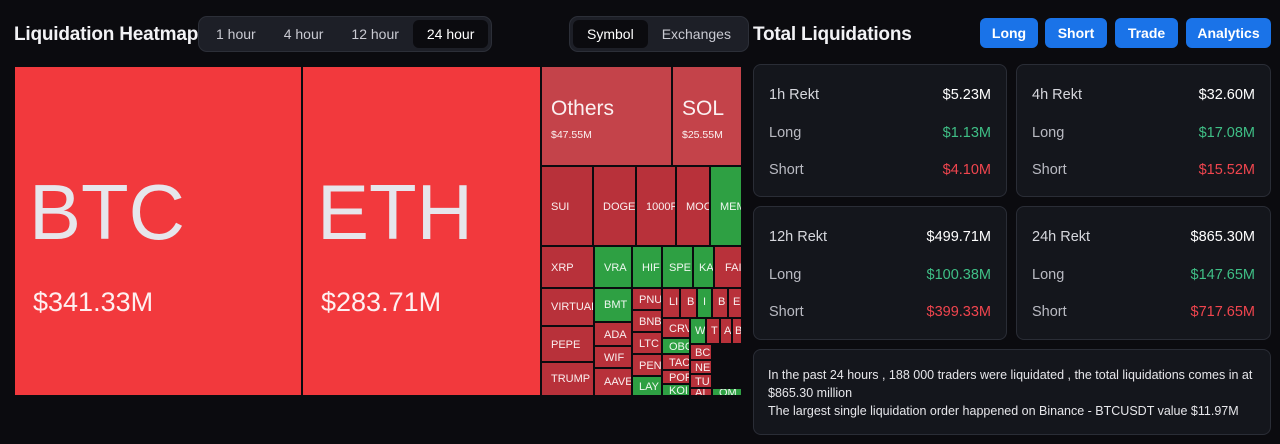 The height and width of the screenshot is (444, 1280). I want to click on short-value: $15.52M, so click(1226, 170).